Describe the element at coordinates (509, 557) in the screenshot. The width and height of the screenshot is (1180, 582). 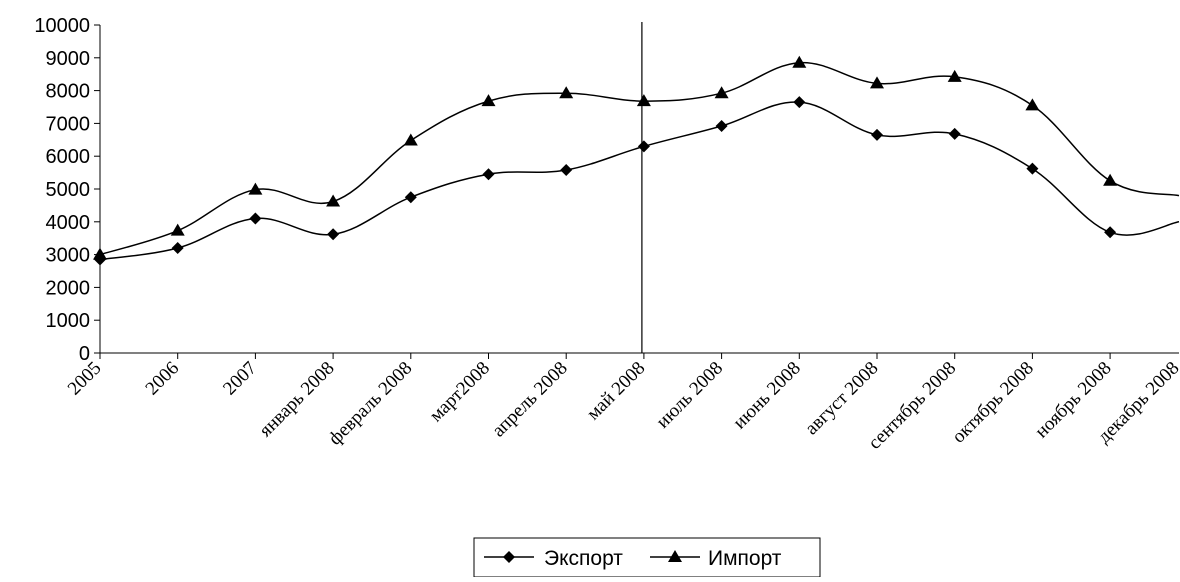
I see `legend-export-marker` at that location.